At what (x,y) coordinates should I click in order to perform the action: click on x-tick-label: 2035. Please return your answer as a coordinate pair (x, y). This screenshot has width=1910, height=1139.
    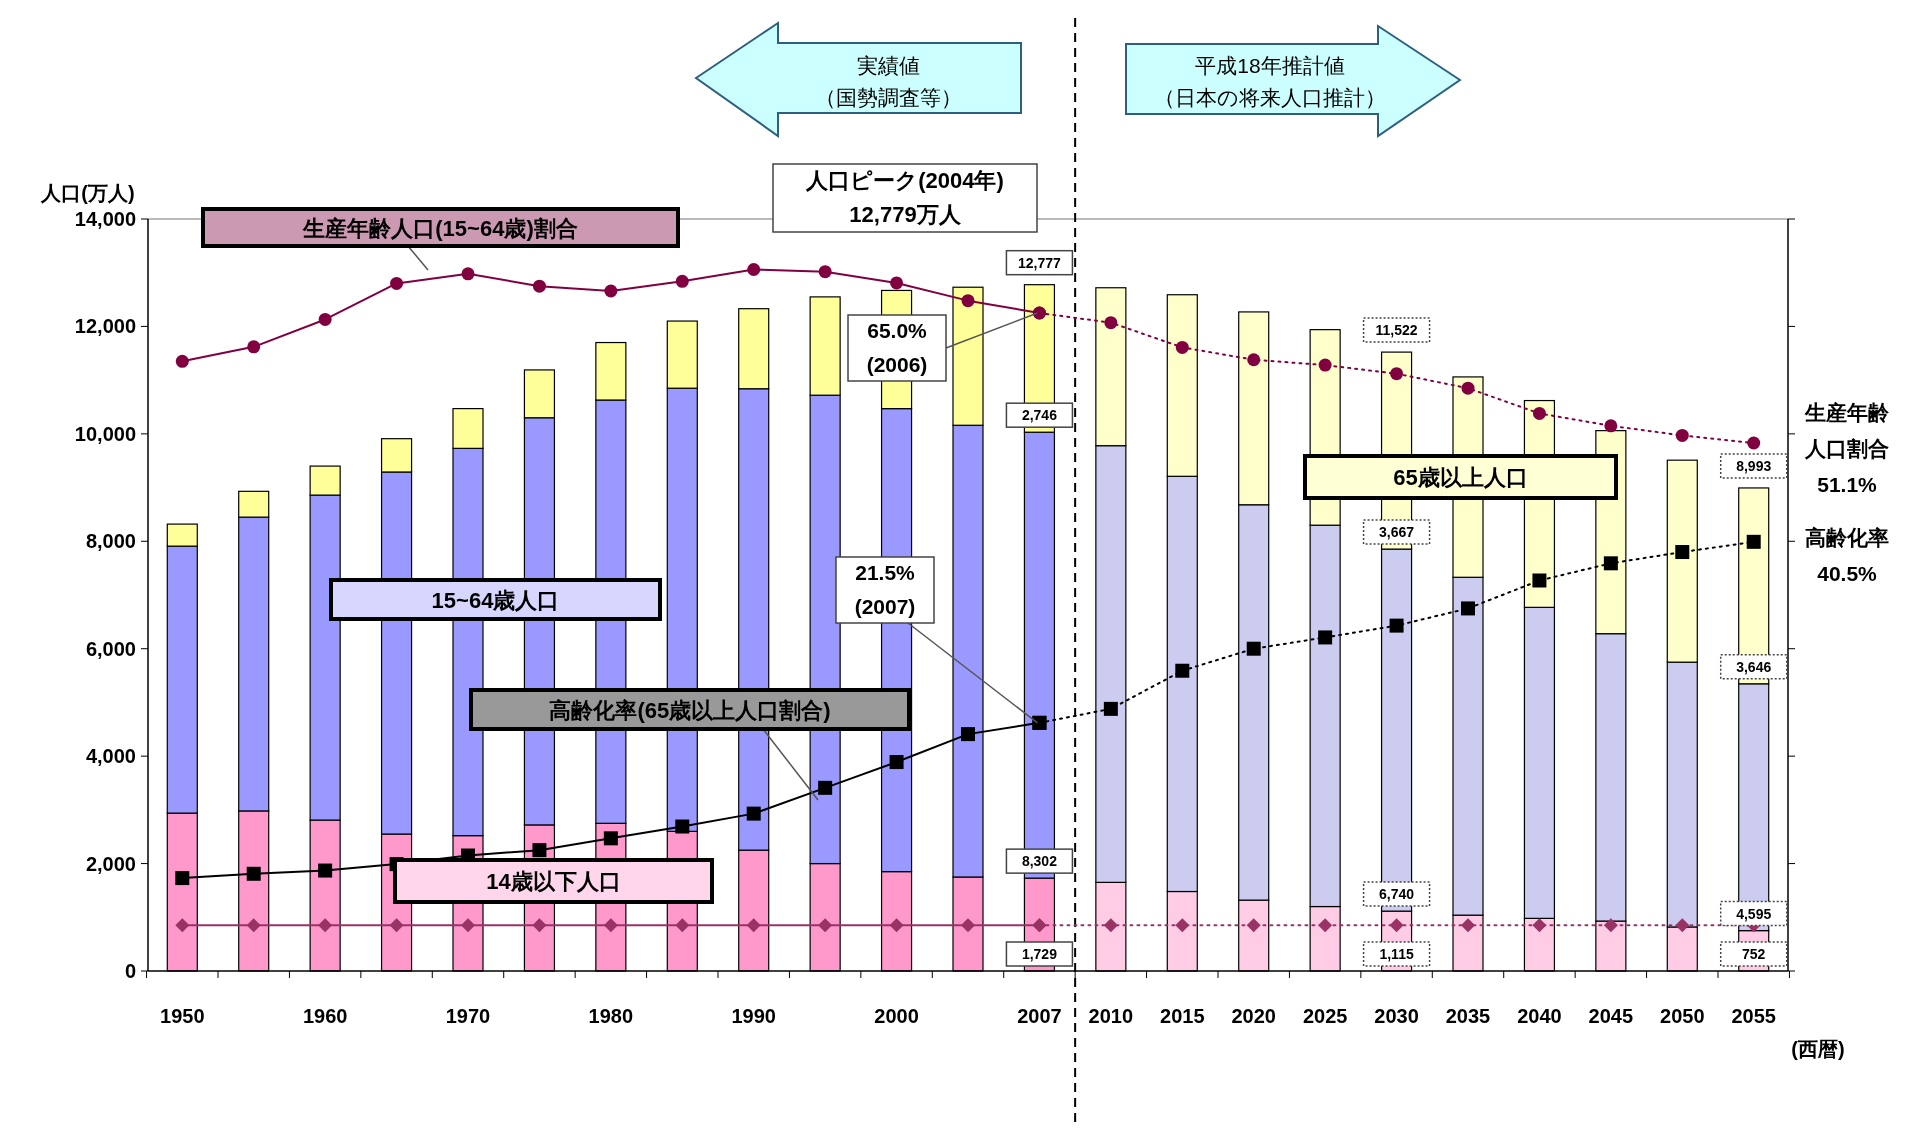
    Looking at the image, I should click on (1468, 1016).